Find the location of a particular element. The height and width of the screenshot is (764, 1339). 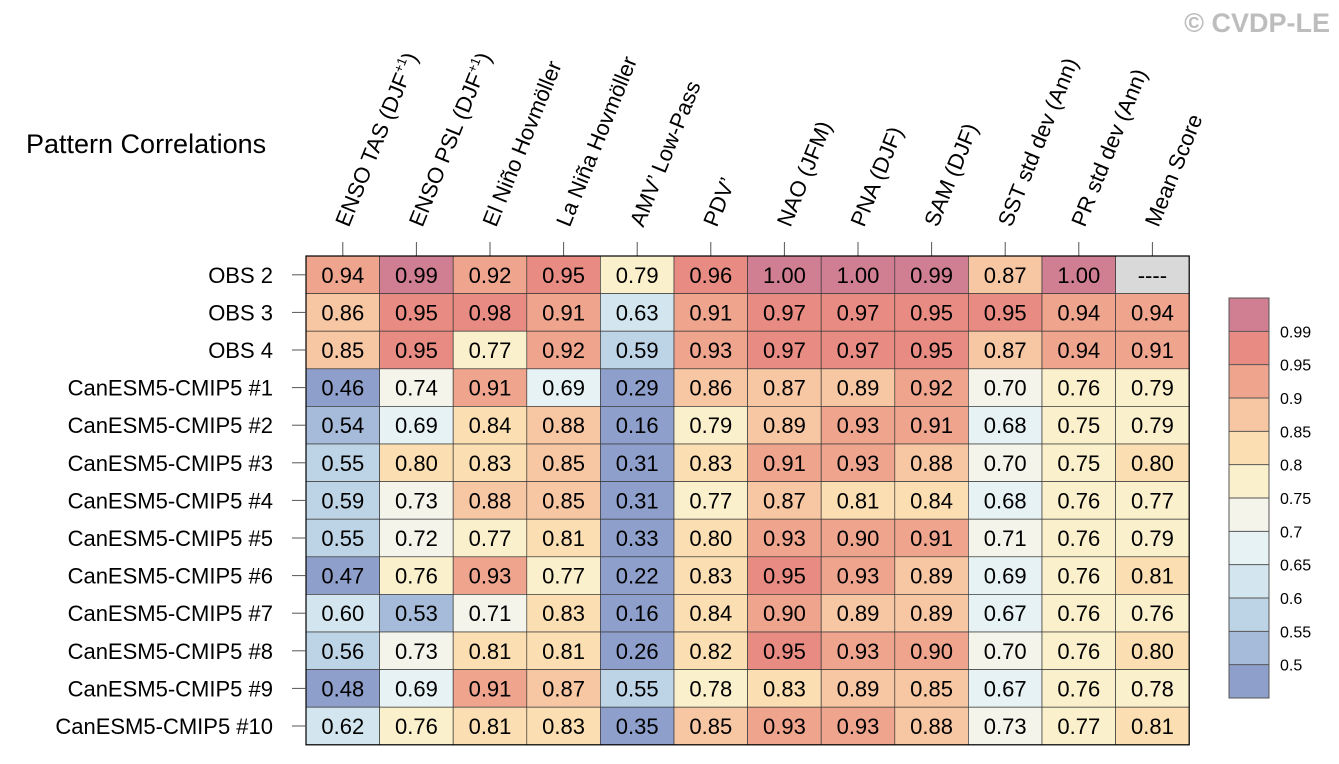

cell-value: 0.95 is located at coordinates (931, 312).